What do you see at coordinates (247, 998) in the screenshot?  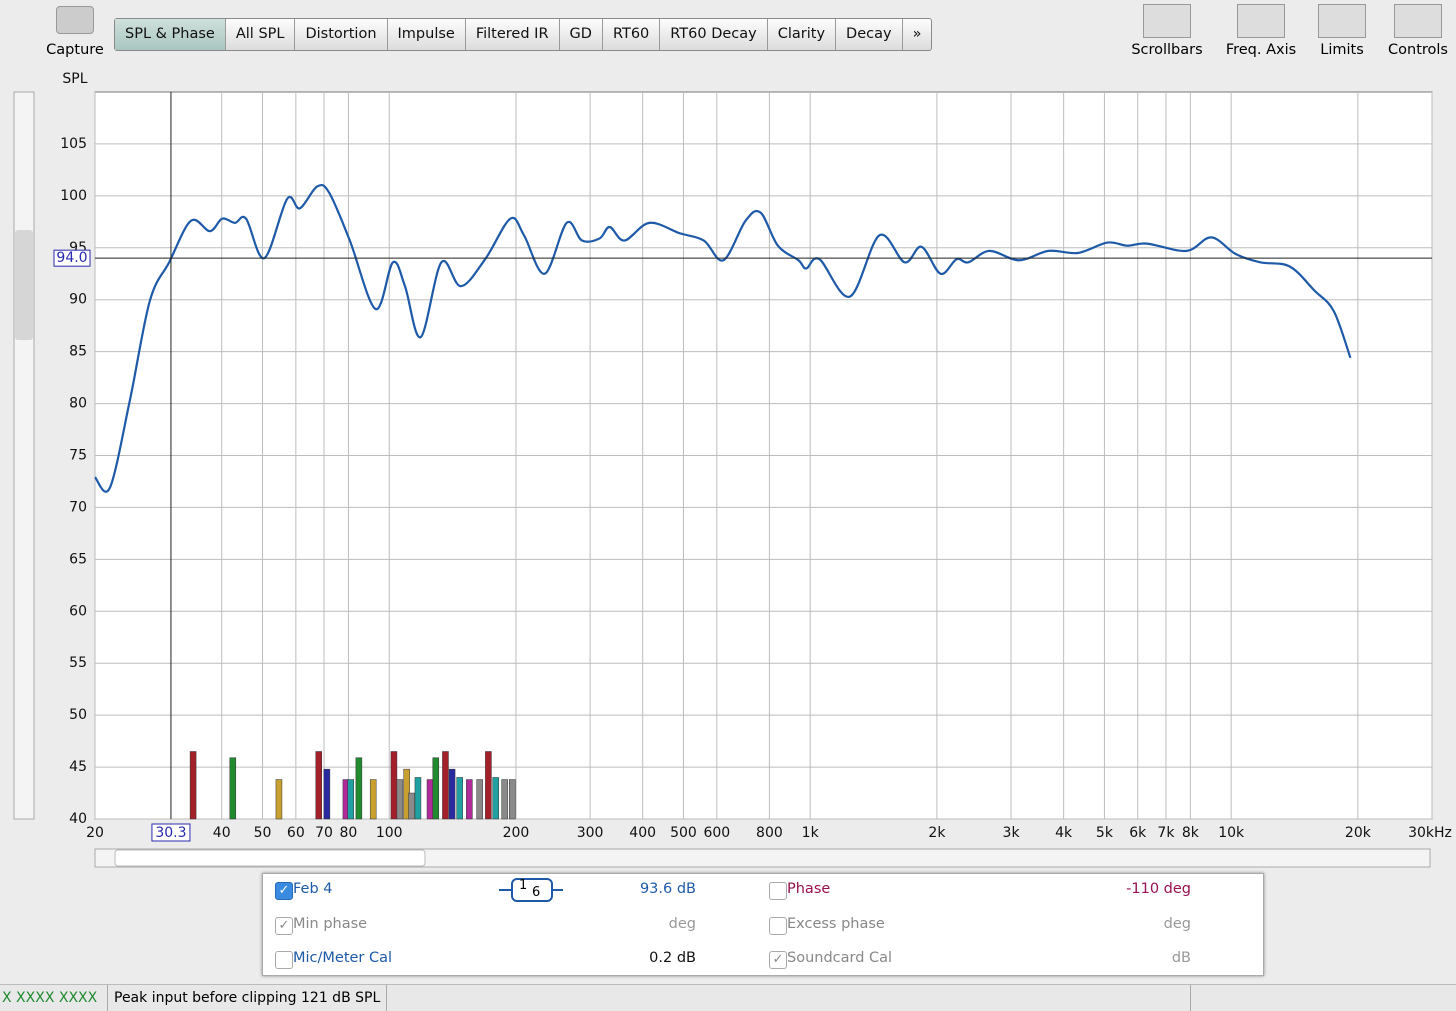 I see `status-message: Peak input before clipping 121 dB SPL` at bounding box center [247, 998].